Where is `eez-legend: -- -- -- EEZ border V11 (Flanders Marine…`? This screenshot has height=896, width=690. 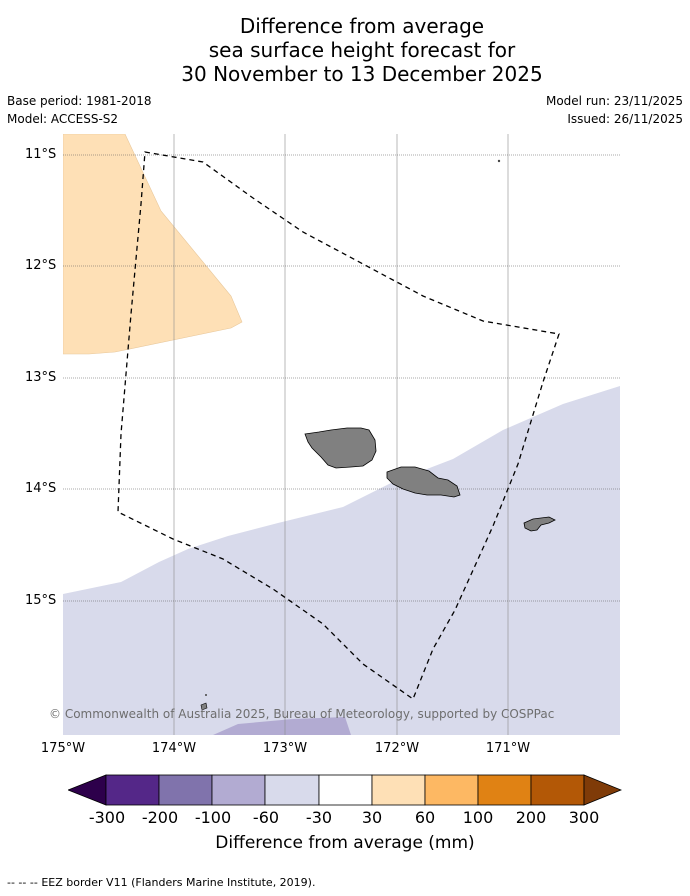 eez-legend: -- -- -- EEZ border V11 (Flanders Marine… is located at coordinates (161, 882).